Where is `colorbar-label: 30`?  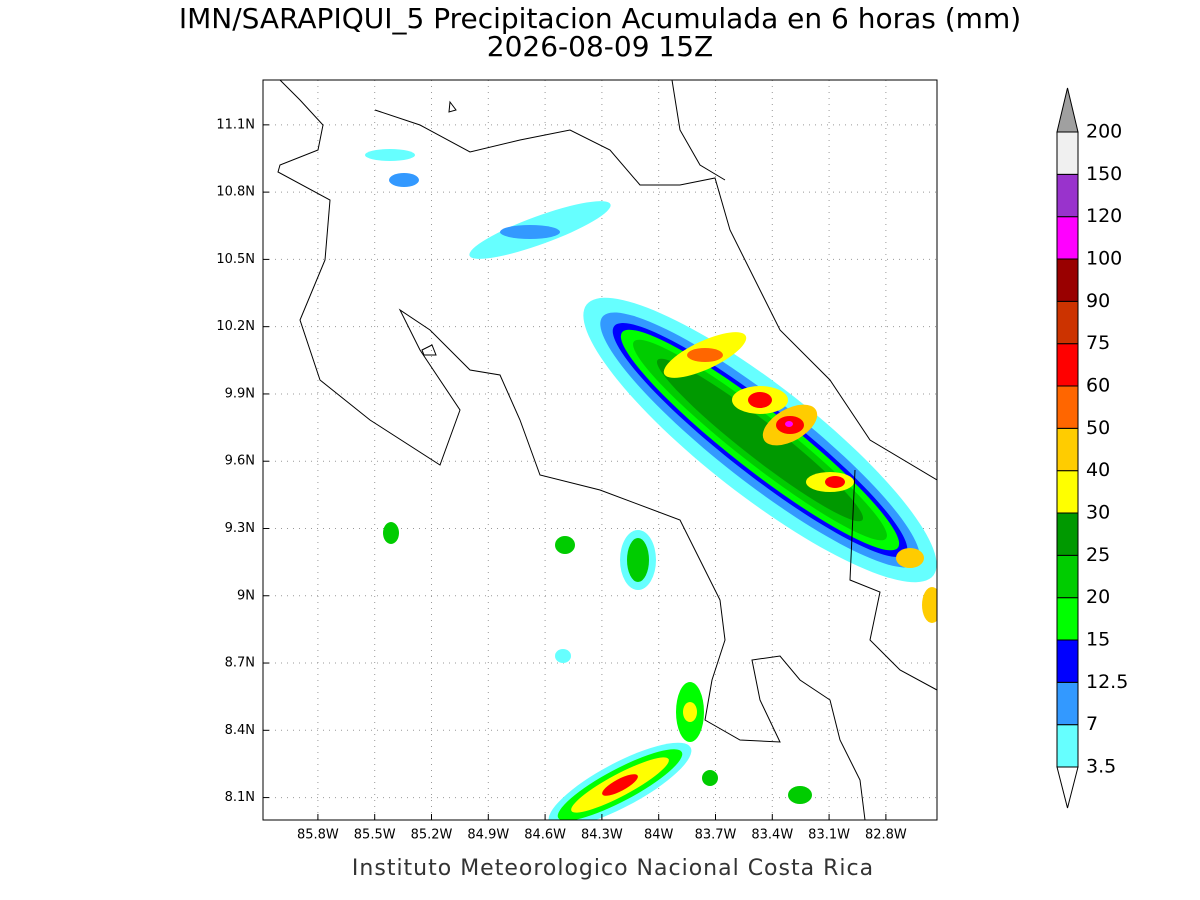 colorbar-label: 30 is located at coordinates (1098, 513).